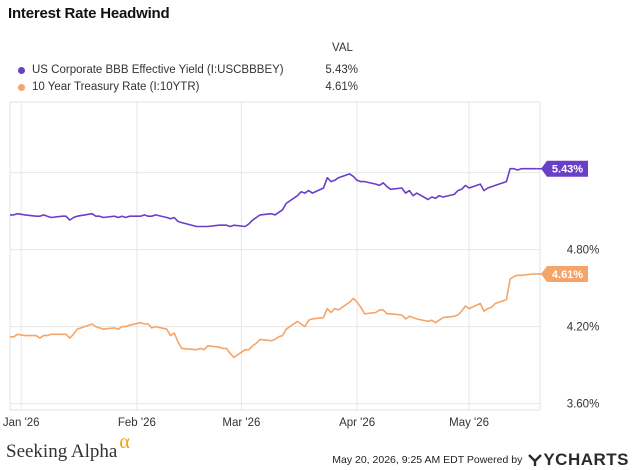 Image resolution: width=635 pixels, height=470 pixels. What do you see at coordinates (469, 423) in the screenshot?
I see `x-tick-label: May '26` at bounding box center [469, 423].